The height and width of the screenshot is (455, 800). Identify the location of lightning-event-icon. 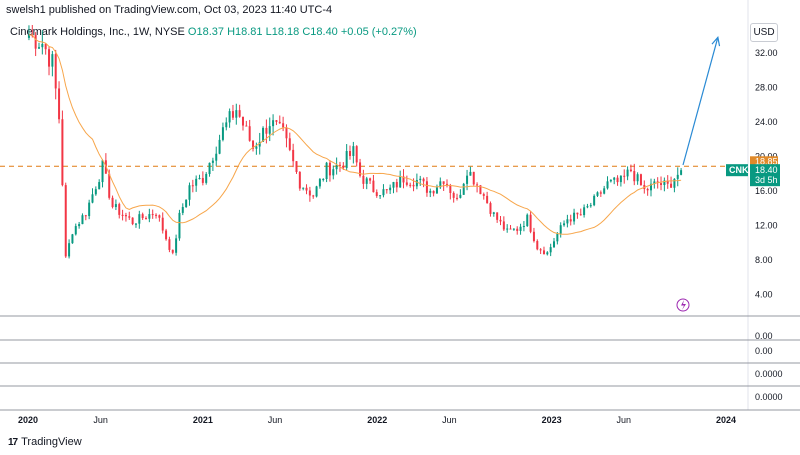
(683, 305).